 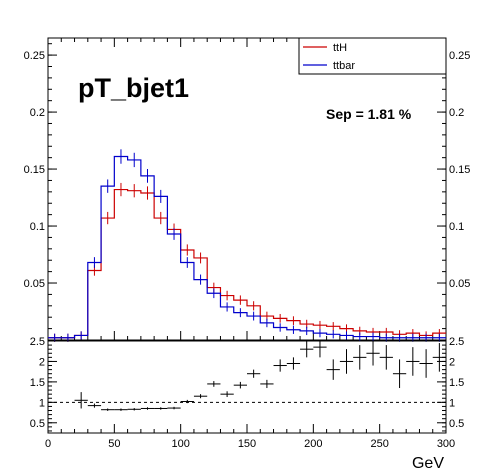 What do you see at coordinates (428, 463) in the screenshot?
I see `x-axis-label: GeV` at bounding box center [428, 463].